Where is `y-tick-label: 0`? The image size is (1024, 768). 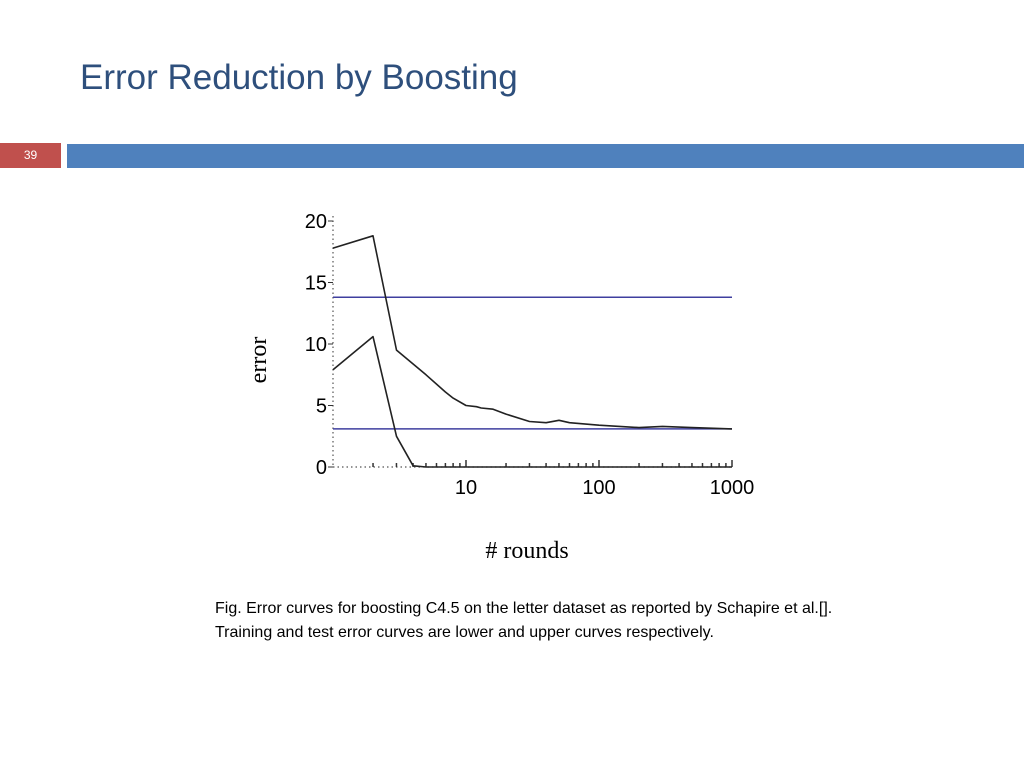
y-tick-label: 0 is located at coordinates (321, 468).